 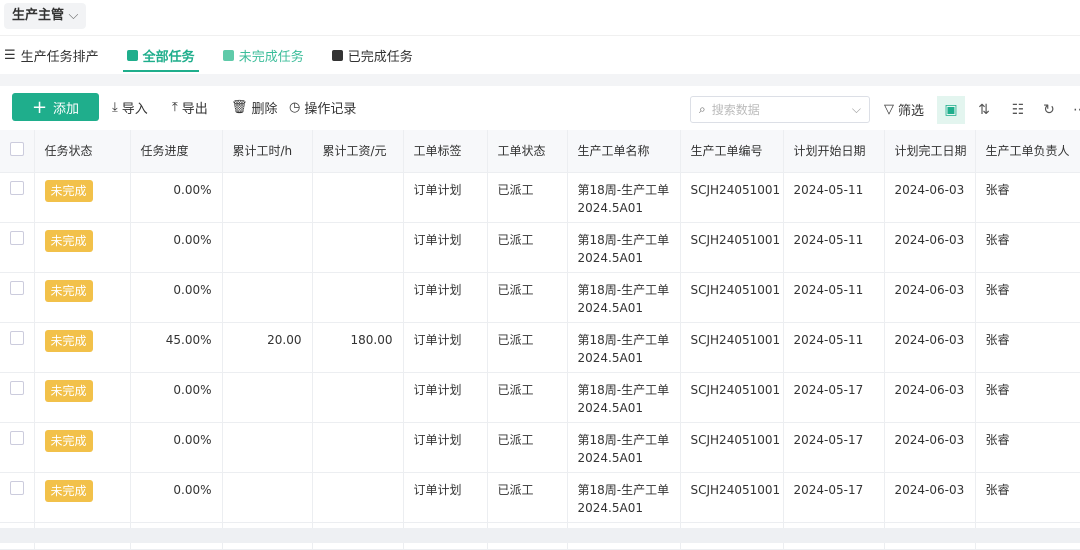 I want to click on refresh-icon: ↻, so click(x=1049, y=110).